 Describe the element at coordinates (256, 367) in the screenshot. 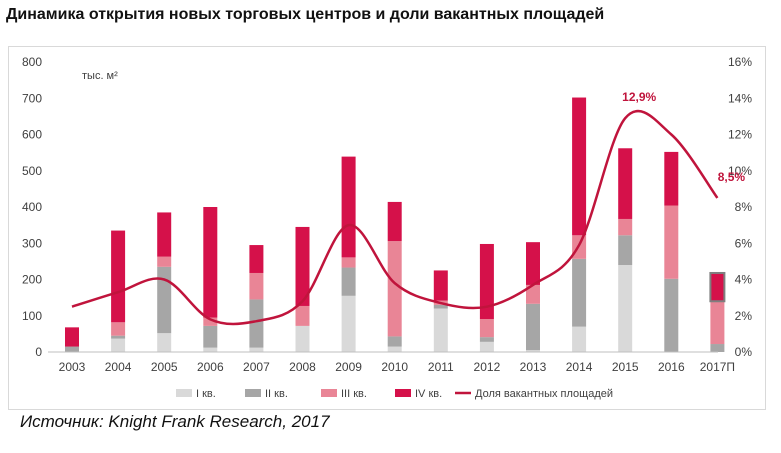

I see `x-tick-label: 2007` at that location.